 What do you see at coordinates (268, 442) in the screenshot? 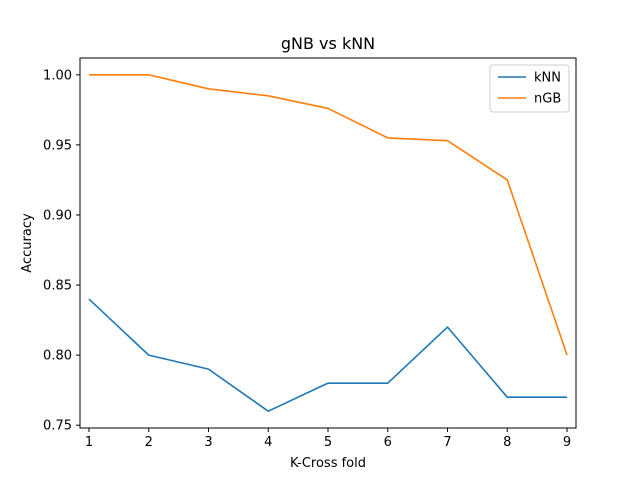
I see `x-tick-label: 4` at bounding box center [268, 442].